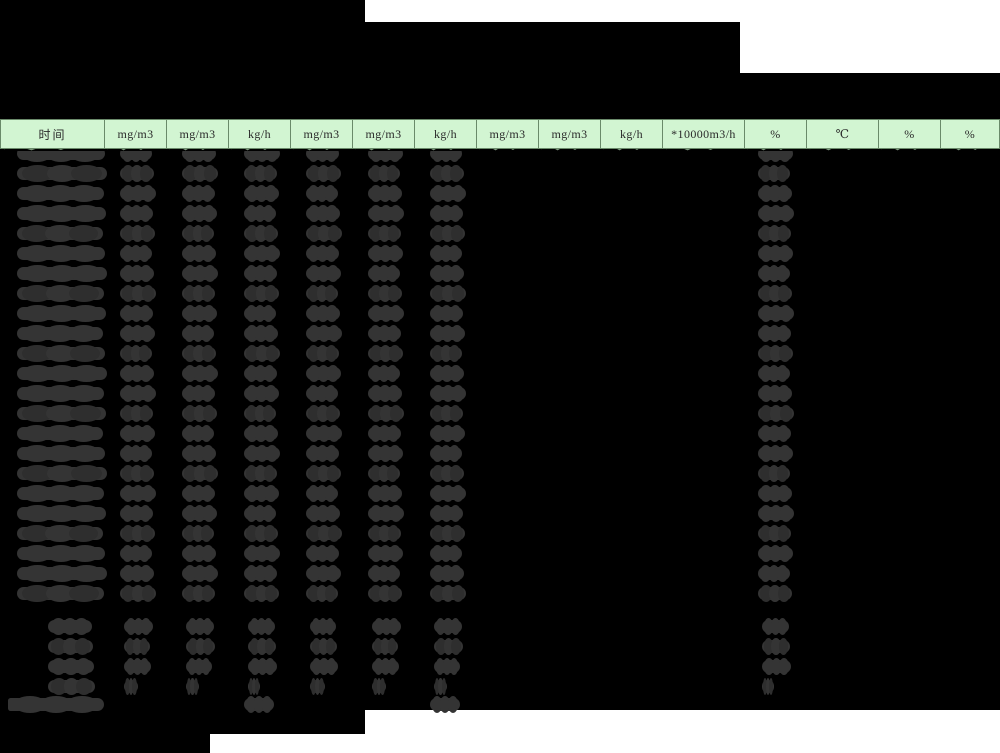  I want to click on column-conc-5: mg/m3, so click(508, 134).